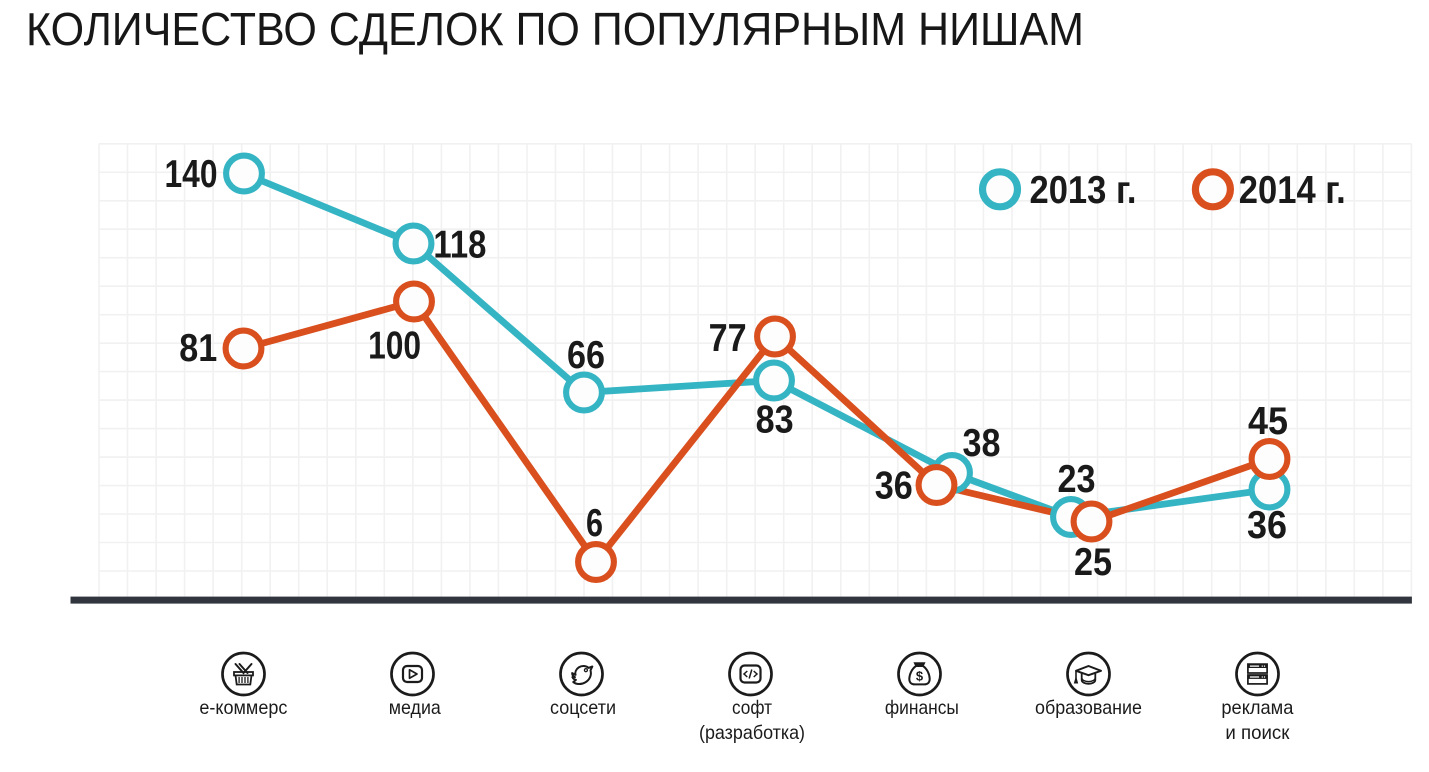  What do you see at coordinates (1083, 190) in the screenshot?
I see `svg-text: 2013 г.` at bounding box center [1083, 190].